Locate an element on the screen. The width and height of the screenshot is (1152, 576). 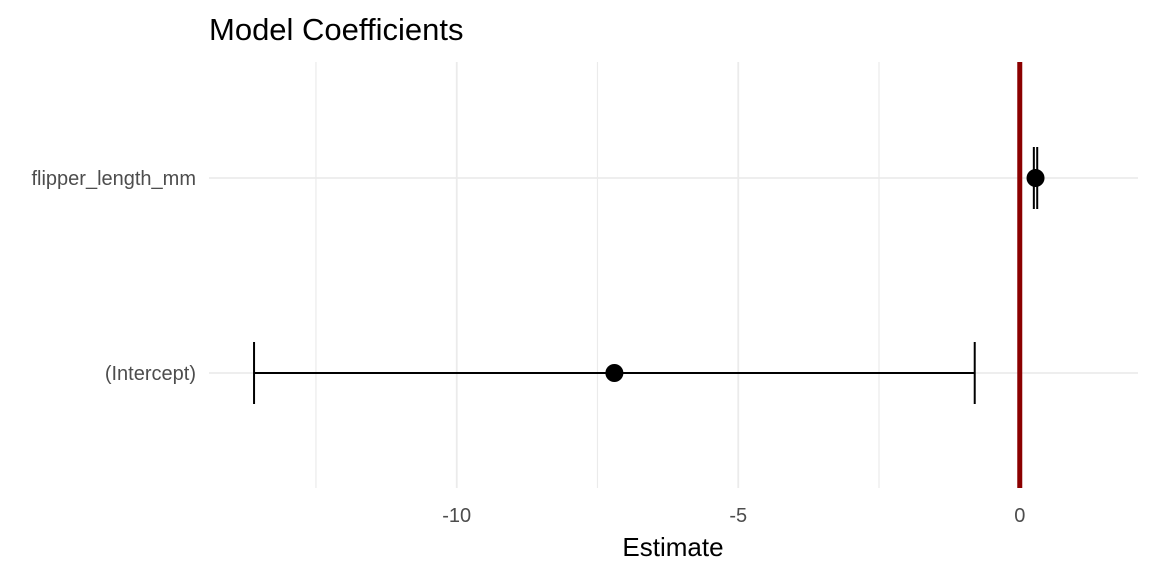
x-tick-label: 0 is located at coordinates (1019, 516).